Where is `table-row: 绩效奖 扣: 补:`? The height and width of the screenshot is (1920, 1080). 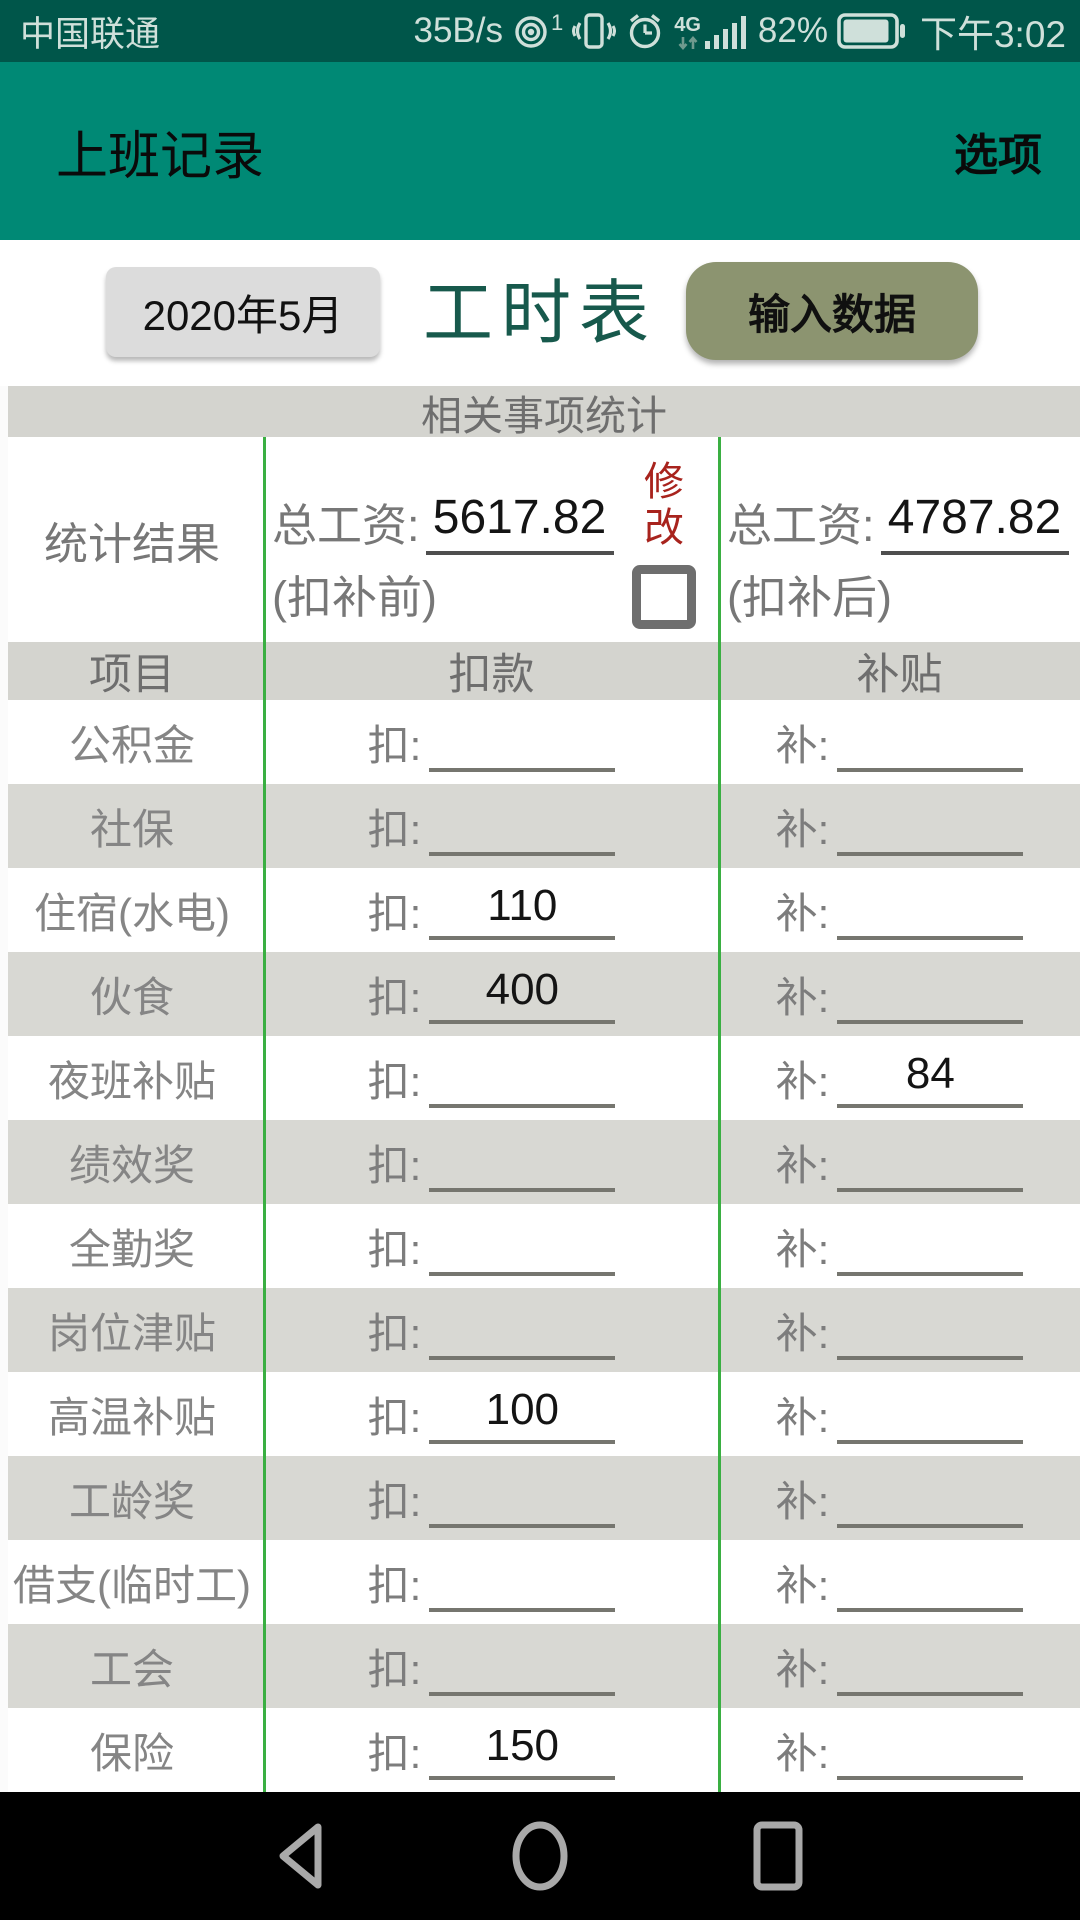
table-row: 绩效奖 扣: 补: is located at coordinates (540, 1162).